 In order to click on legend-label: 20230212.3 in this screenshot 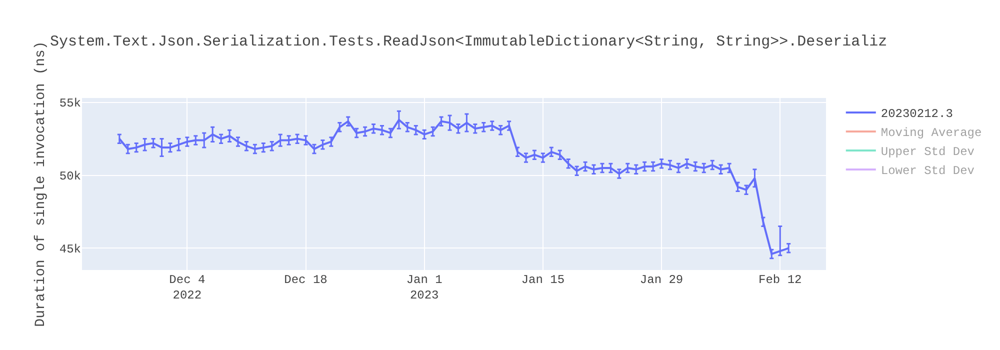, I will do `click(916, 114)`.